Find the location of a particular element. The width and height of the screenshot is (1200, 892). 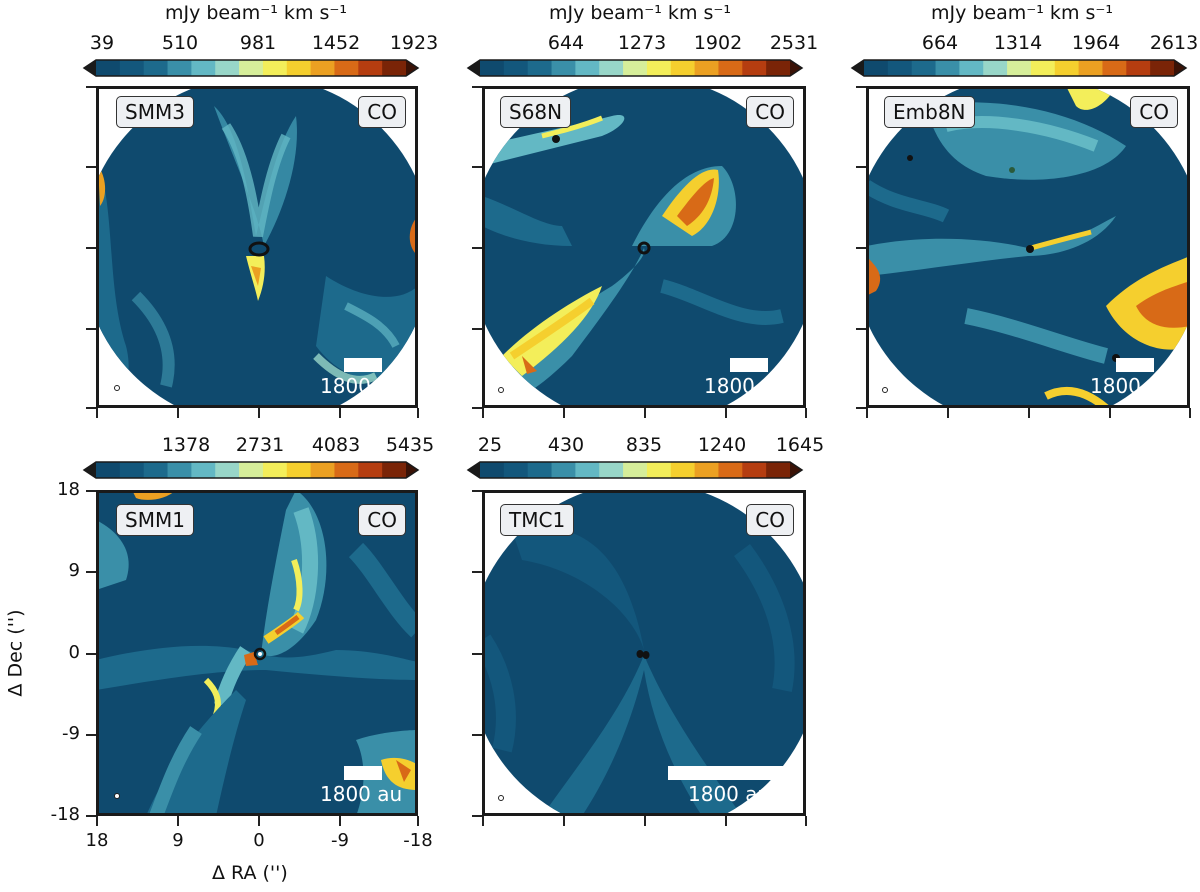

map-panel-emb8n: Emb8N CO 1800 au is located at coordinates (1028, 247).